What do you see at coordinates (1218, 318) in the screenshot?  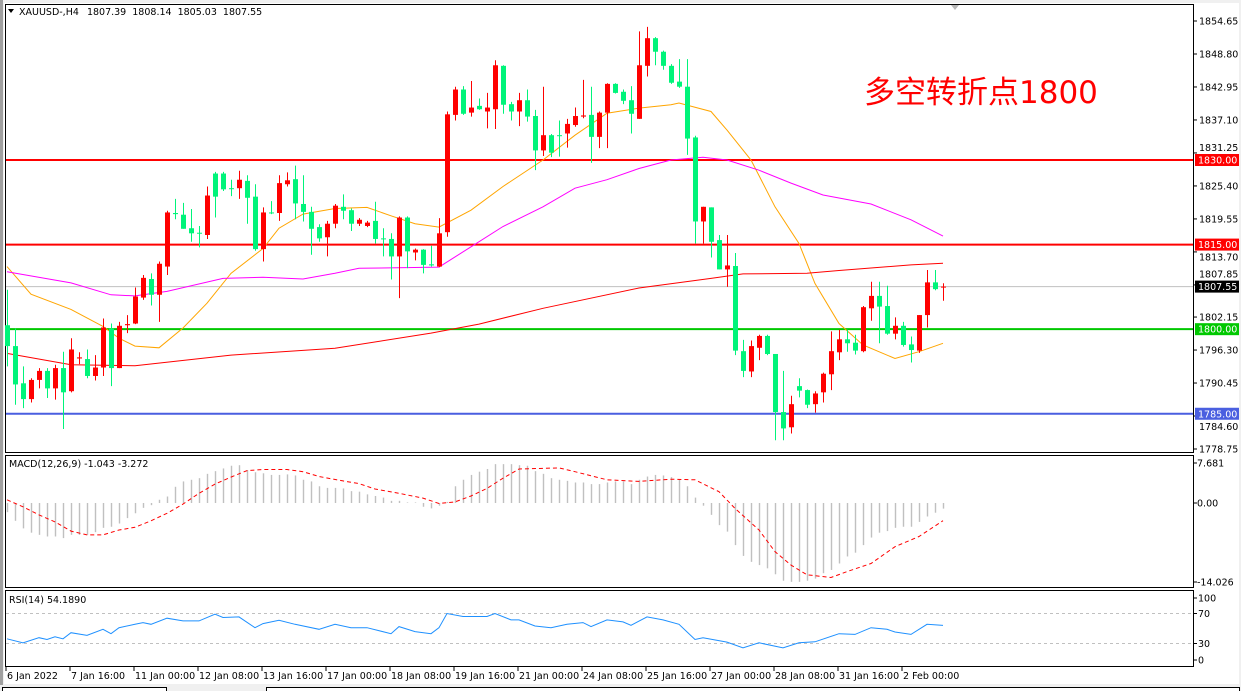 I see `price-tick-label: 1802.15` at bounding box center [1218, 318].